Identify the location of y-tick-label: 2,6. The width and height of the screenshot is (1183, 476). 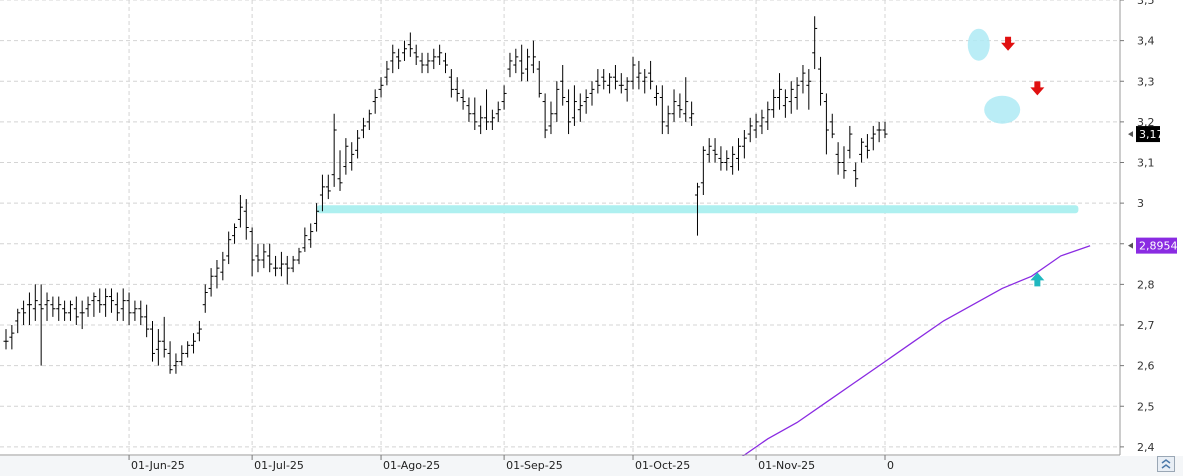
(1146, 366).